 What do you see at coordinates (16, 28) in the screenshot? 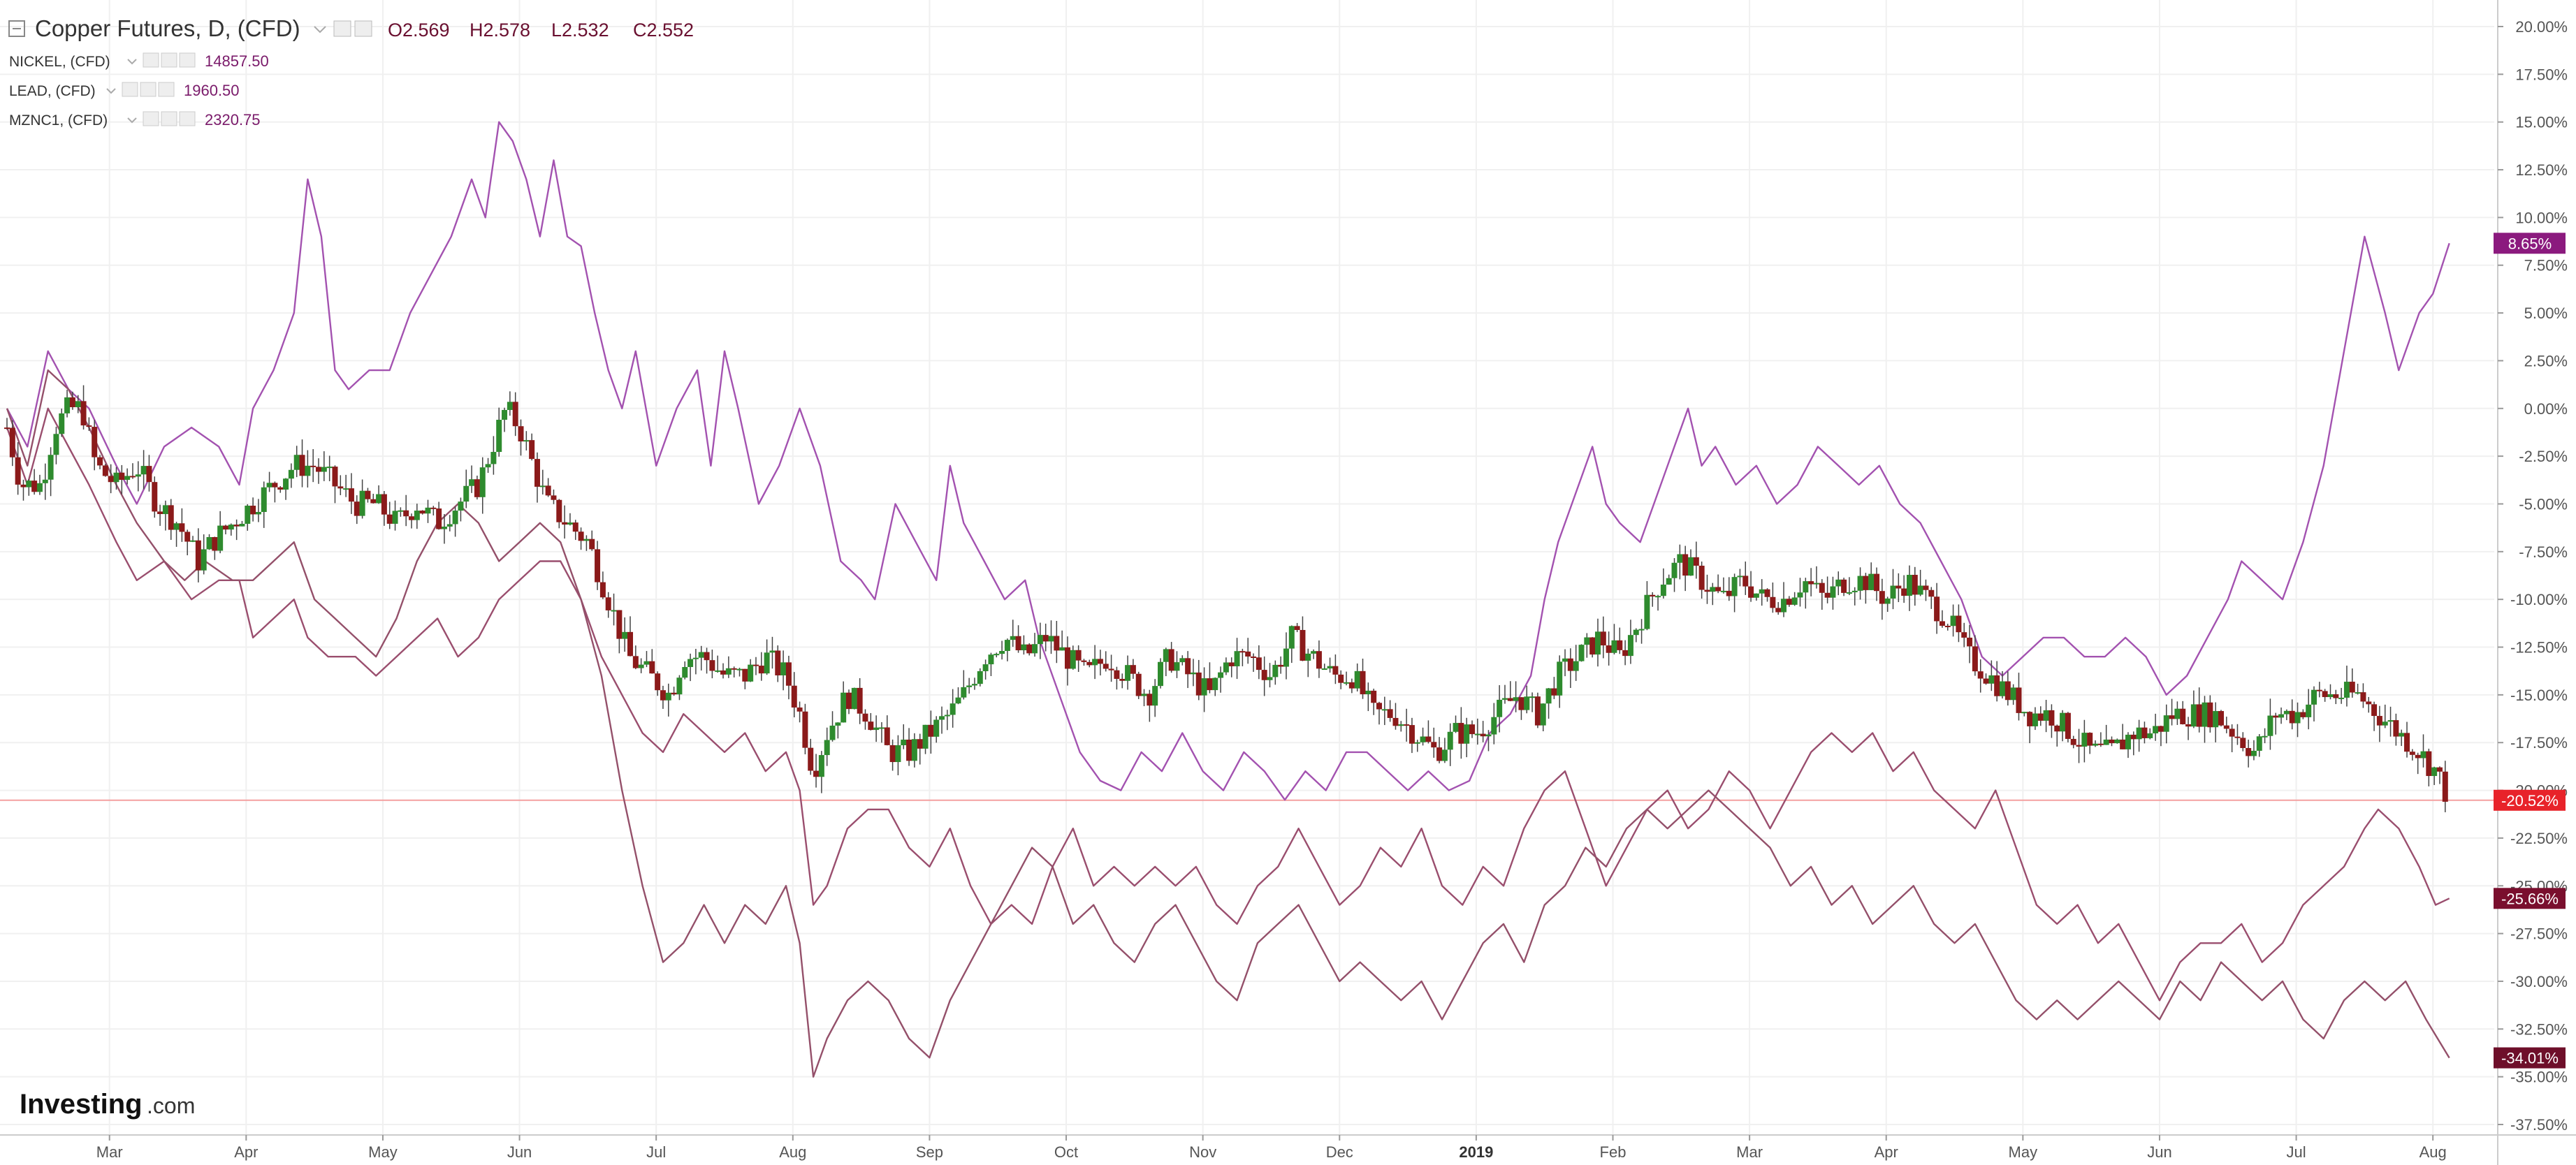
I see `collapse-legend-button` at bounding box center [16, 28].